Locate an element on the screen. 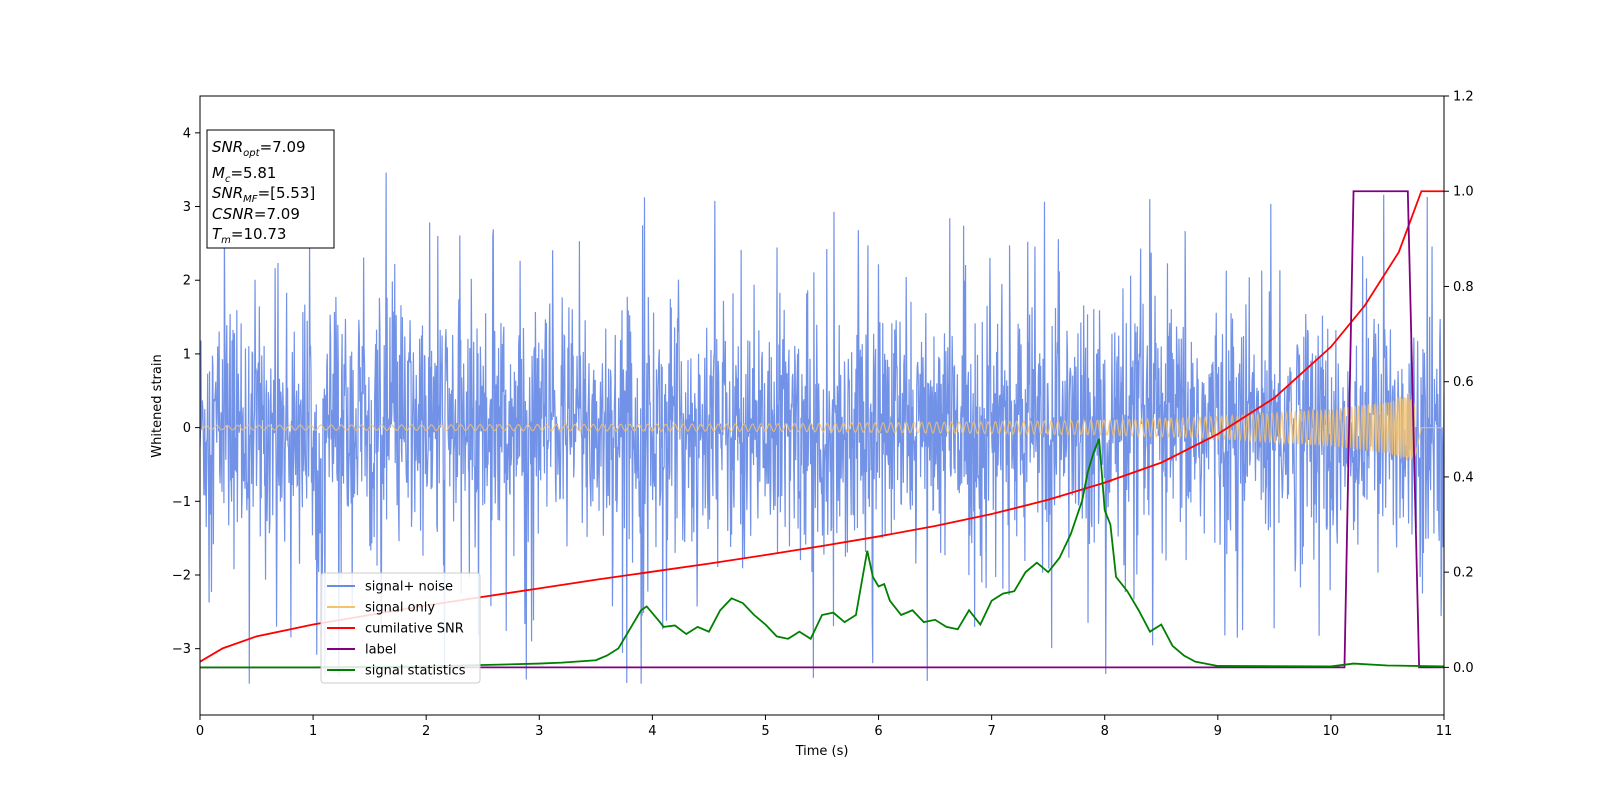 The height and width of the screenshot is (800, 1600). legend-frame is located at coordinates (400, 628).